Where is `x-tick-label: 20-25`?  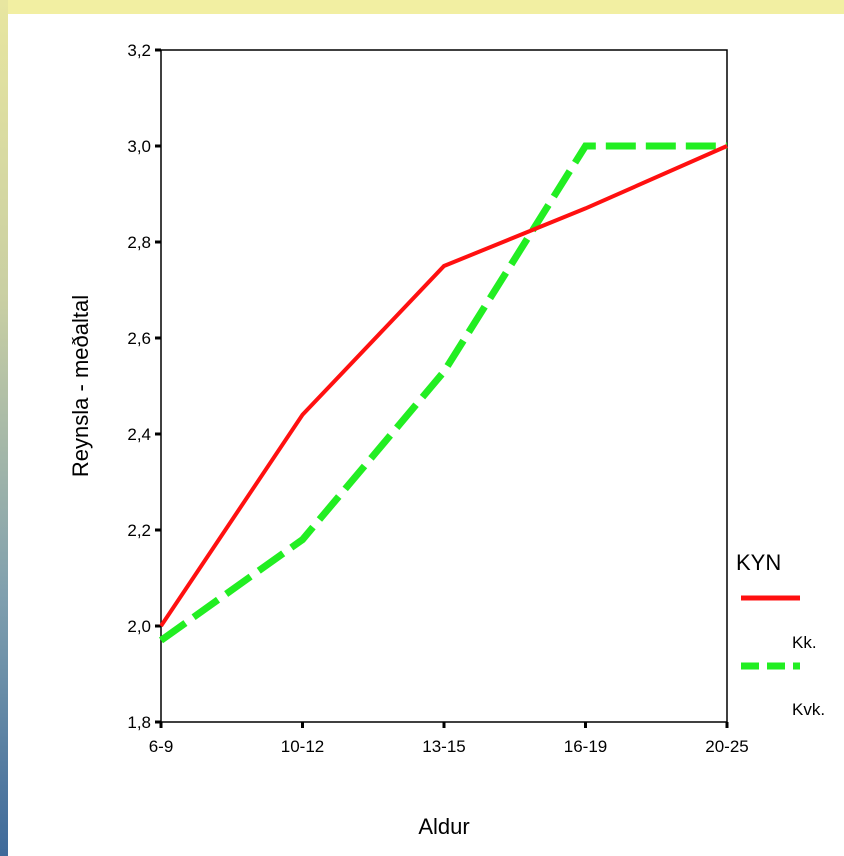
x-tick-label: 20-25 is located at coordinates (726, 746).